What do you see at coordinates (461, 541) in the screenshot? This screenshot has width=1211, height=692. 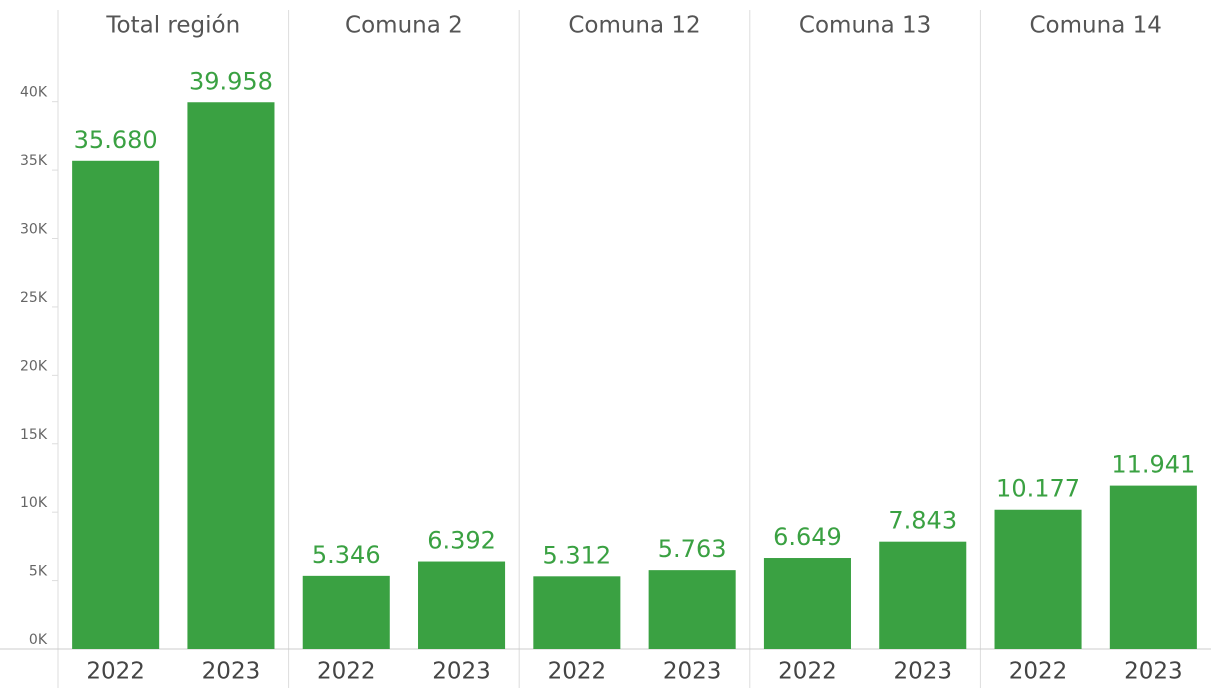 I see `value-label: 6.392` at bounding box center [461, 541].